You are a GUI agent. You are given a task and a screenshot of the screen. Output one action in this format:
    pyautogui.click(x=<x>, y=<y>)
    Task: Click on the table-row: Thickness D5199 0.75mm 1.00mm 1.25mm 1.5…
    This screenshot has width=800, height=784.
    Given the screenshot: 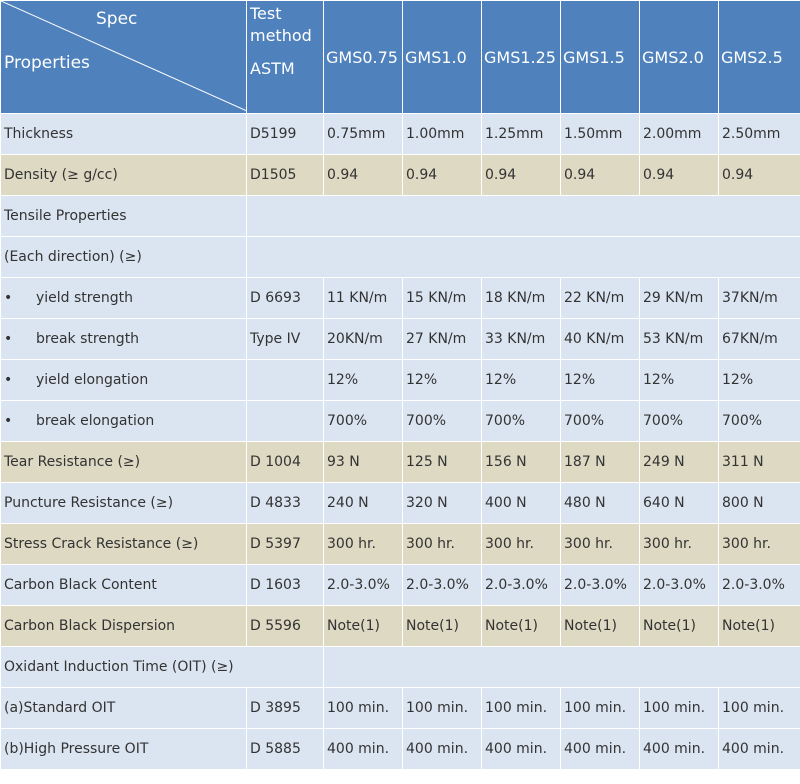 What is the action you would take?
    pyautogui.click(x=400, y=134)
    